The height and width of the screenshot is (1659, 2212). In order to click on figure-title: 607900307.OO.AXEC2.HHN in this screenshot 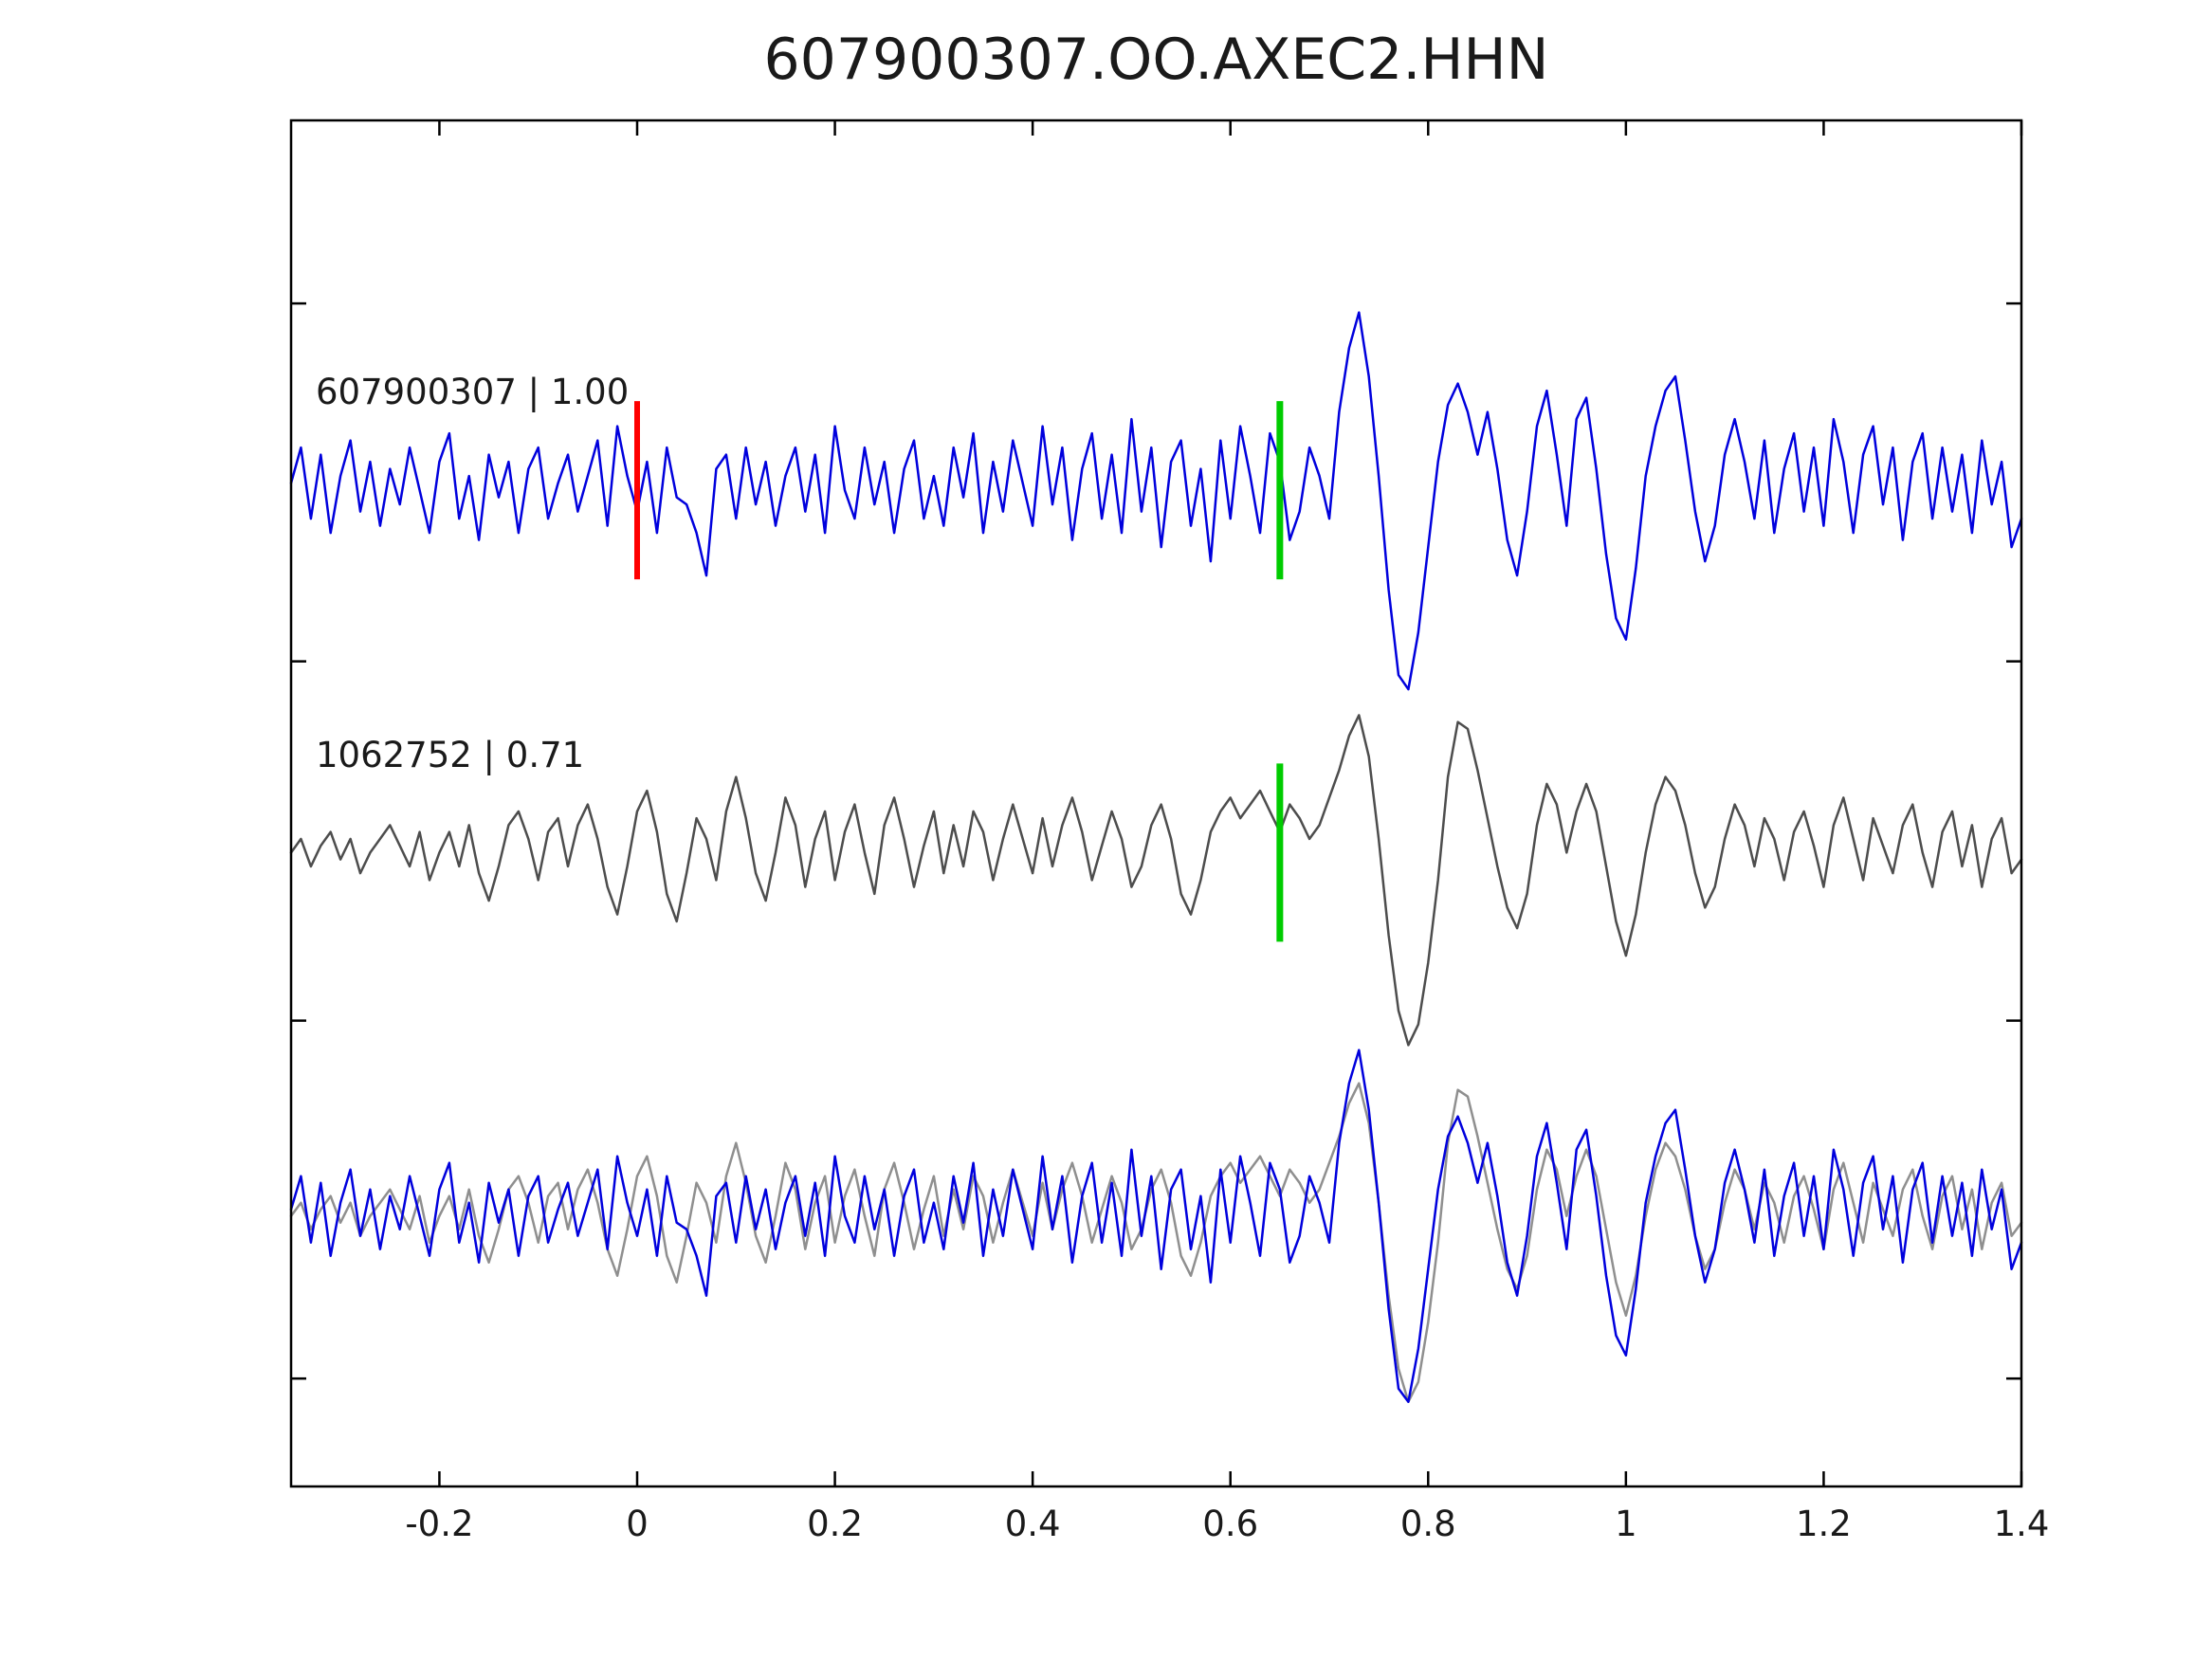, I will do `click(1156, 60)`.